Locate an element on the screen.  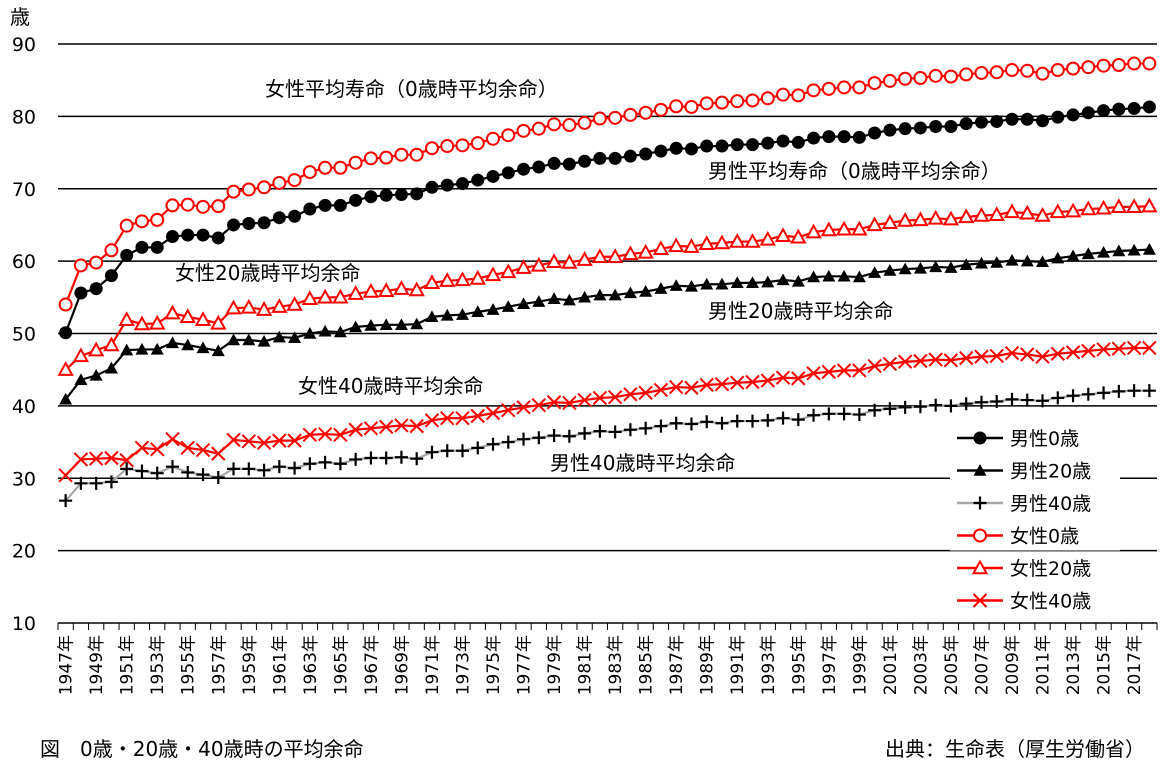
y-tick-label: 10 is located at coordinates (24, 624).